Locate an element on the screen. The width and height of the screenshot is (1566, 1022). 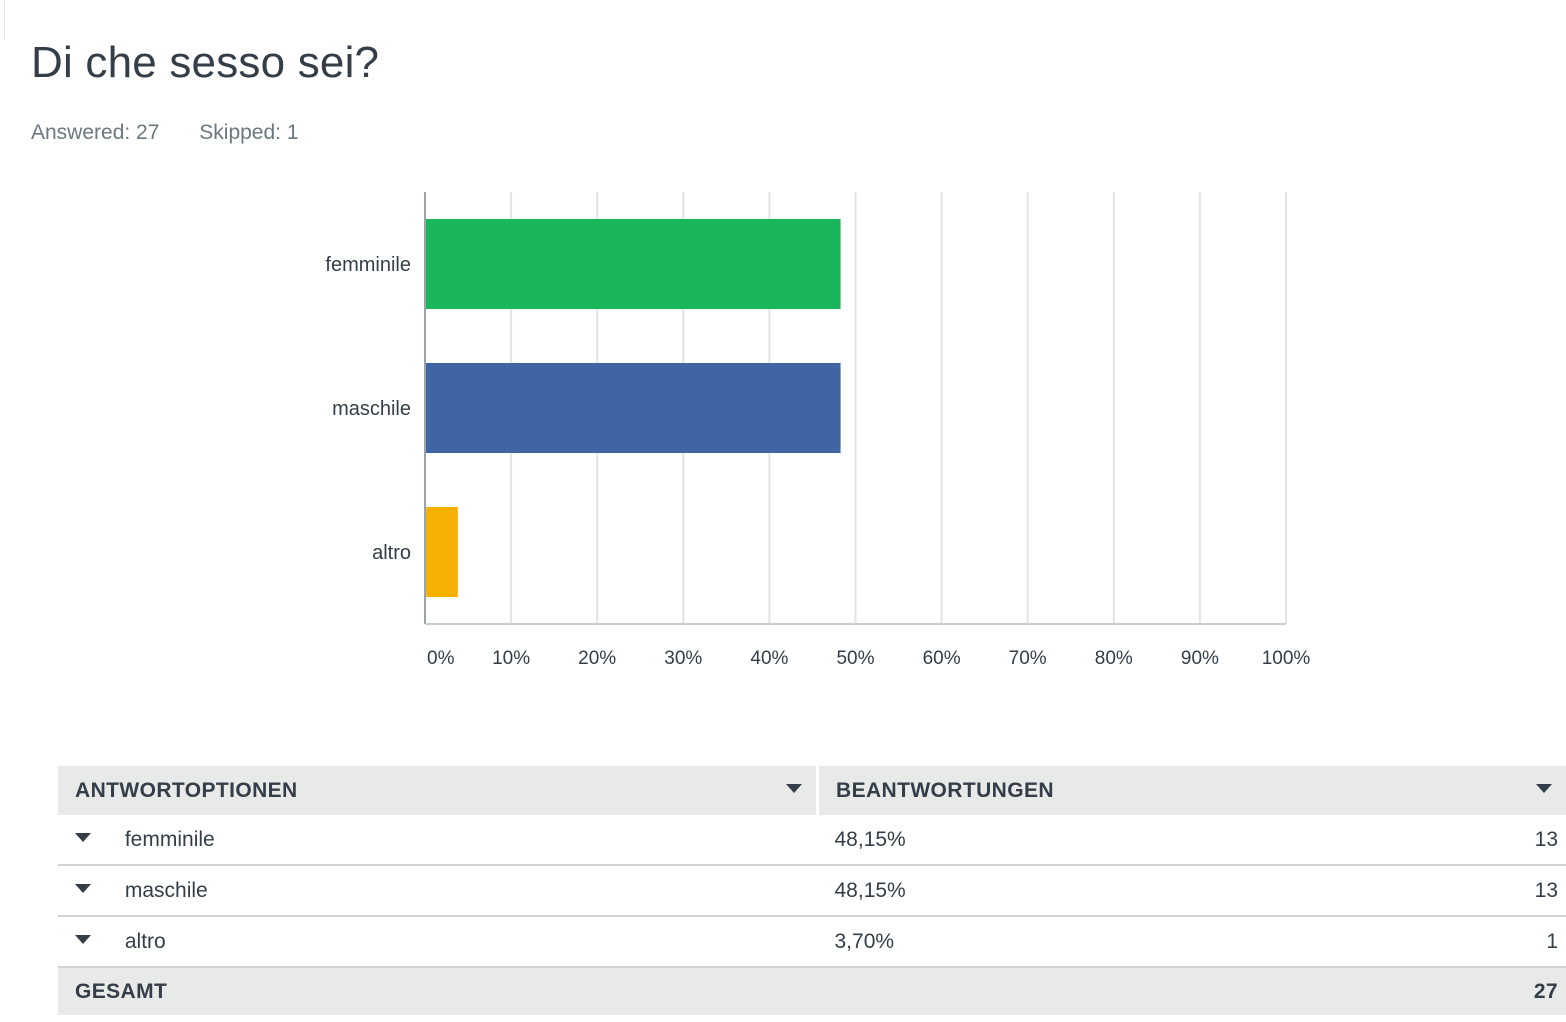
x-tick-label: 60% is located at coordinates (942, 658).